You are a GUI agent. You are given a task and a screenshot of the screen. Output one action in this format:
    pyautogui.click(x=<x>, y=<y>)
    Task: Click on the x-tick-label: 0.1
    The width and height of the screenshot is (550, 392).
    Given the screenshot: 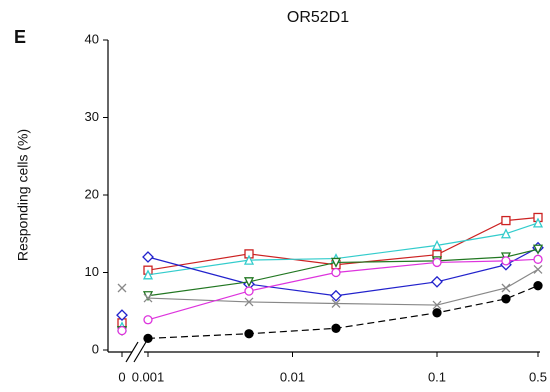 What is the action you would take?
    pyautogui.click(x=437, y=376)
    